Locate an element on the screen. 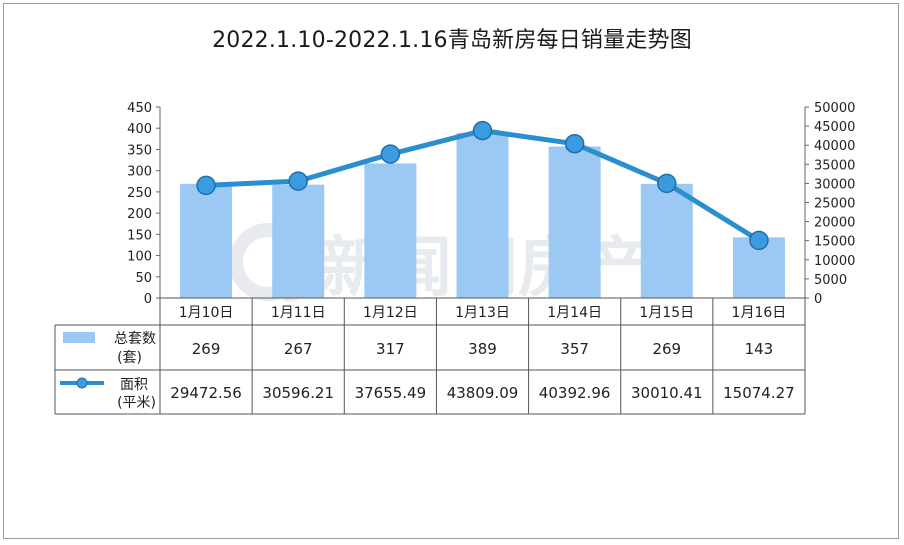 The width and height of the screenshot is (904, 545). legend-label-bars-unit: (套) is located at coordinates (129, 358).